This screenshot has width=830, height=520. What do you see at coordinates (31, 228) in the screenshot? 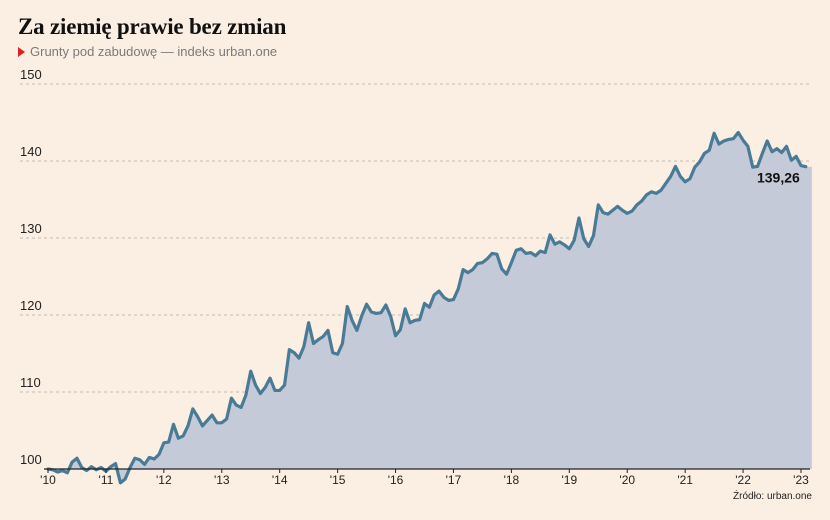
I see `y-tick-label: 130` at bounding box center [31, 228].